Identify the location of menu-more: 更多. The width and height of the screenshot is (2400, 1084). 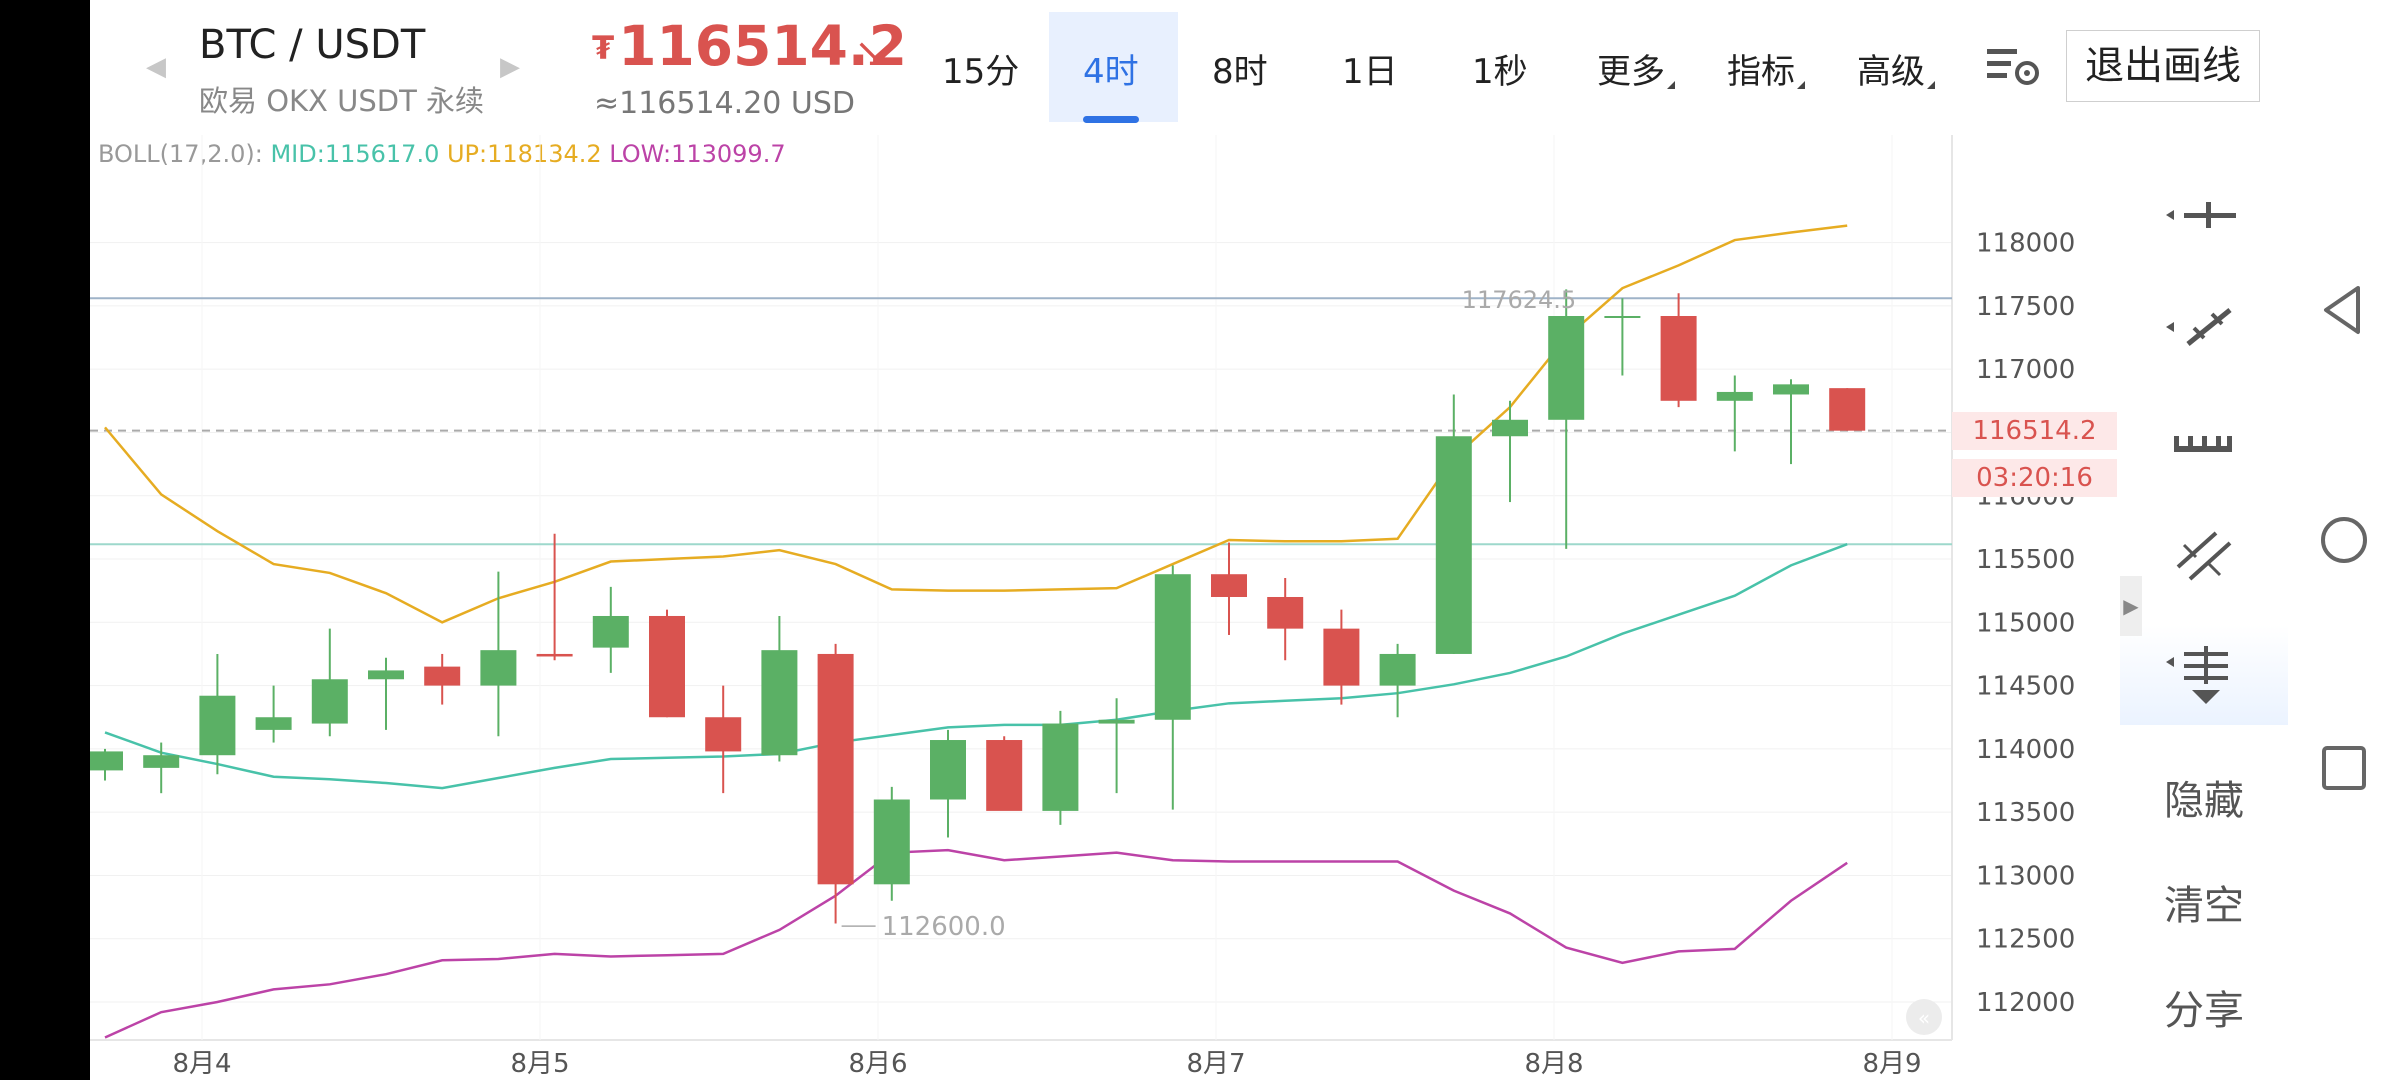
(1636, 68).